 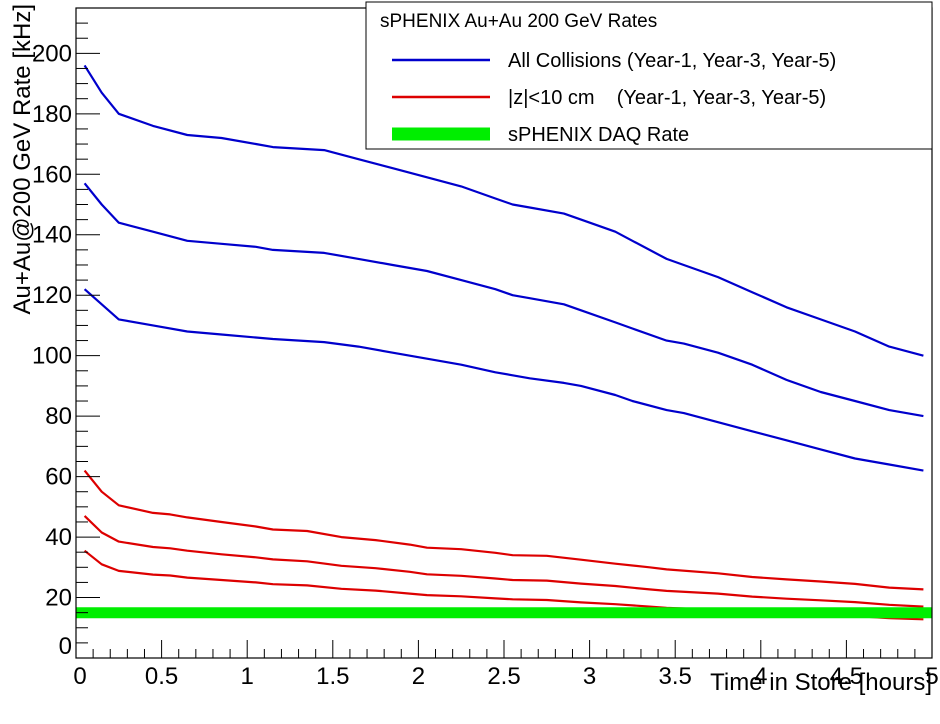 What do you see at coordinates (52, 356) in the screenshot?
I see `y-tick-label: 100` at bounding box center [52, 356].